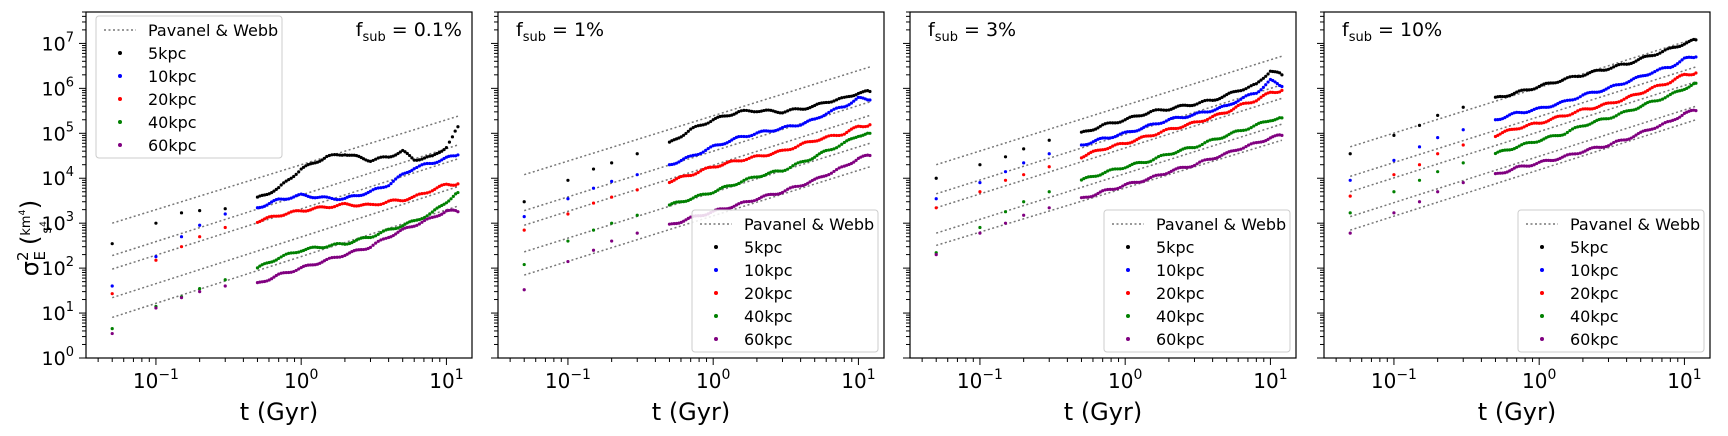 The height and width of the screenshot is (436, 1728). I want to click on x-tick-label: 10⁰, so click(713, 380).